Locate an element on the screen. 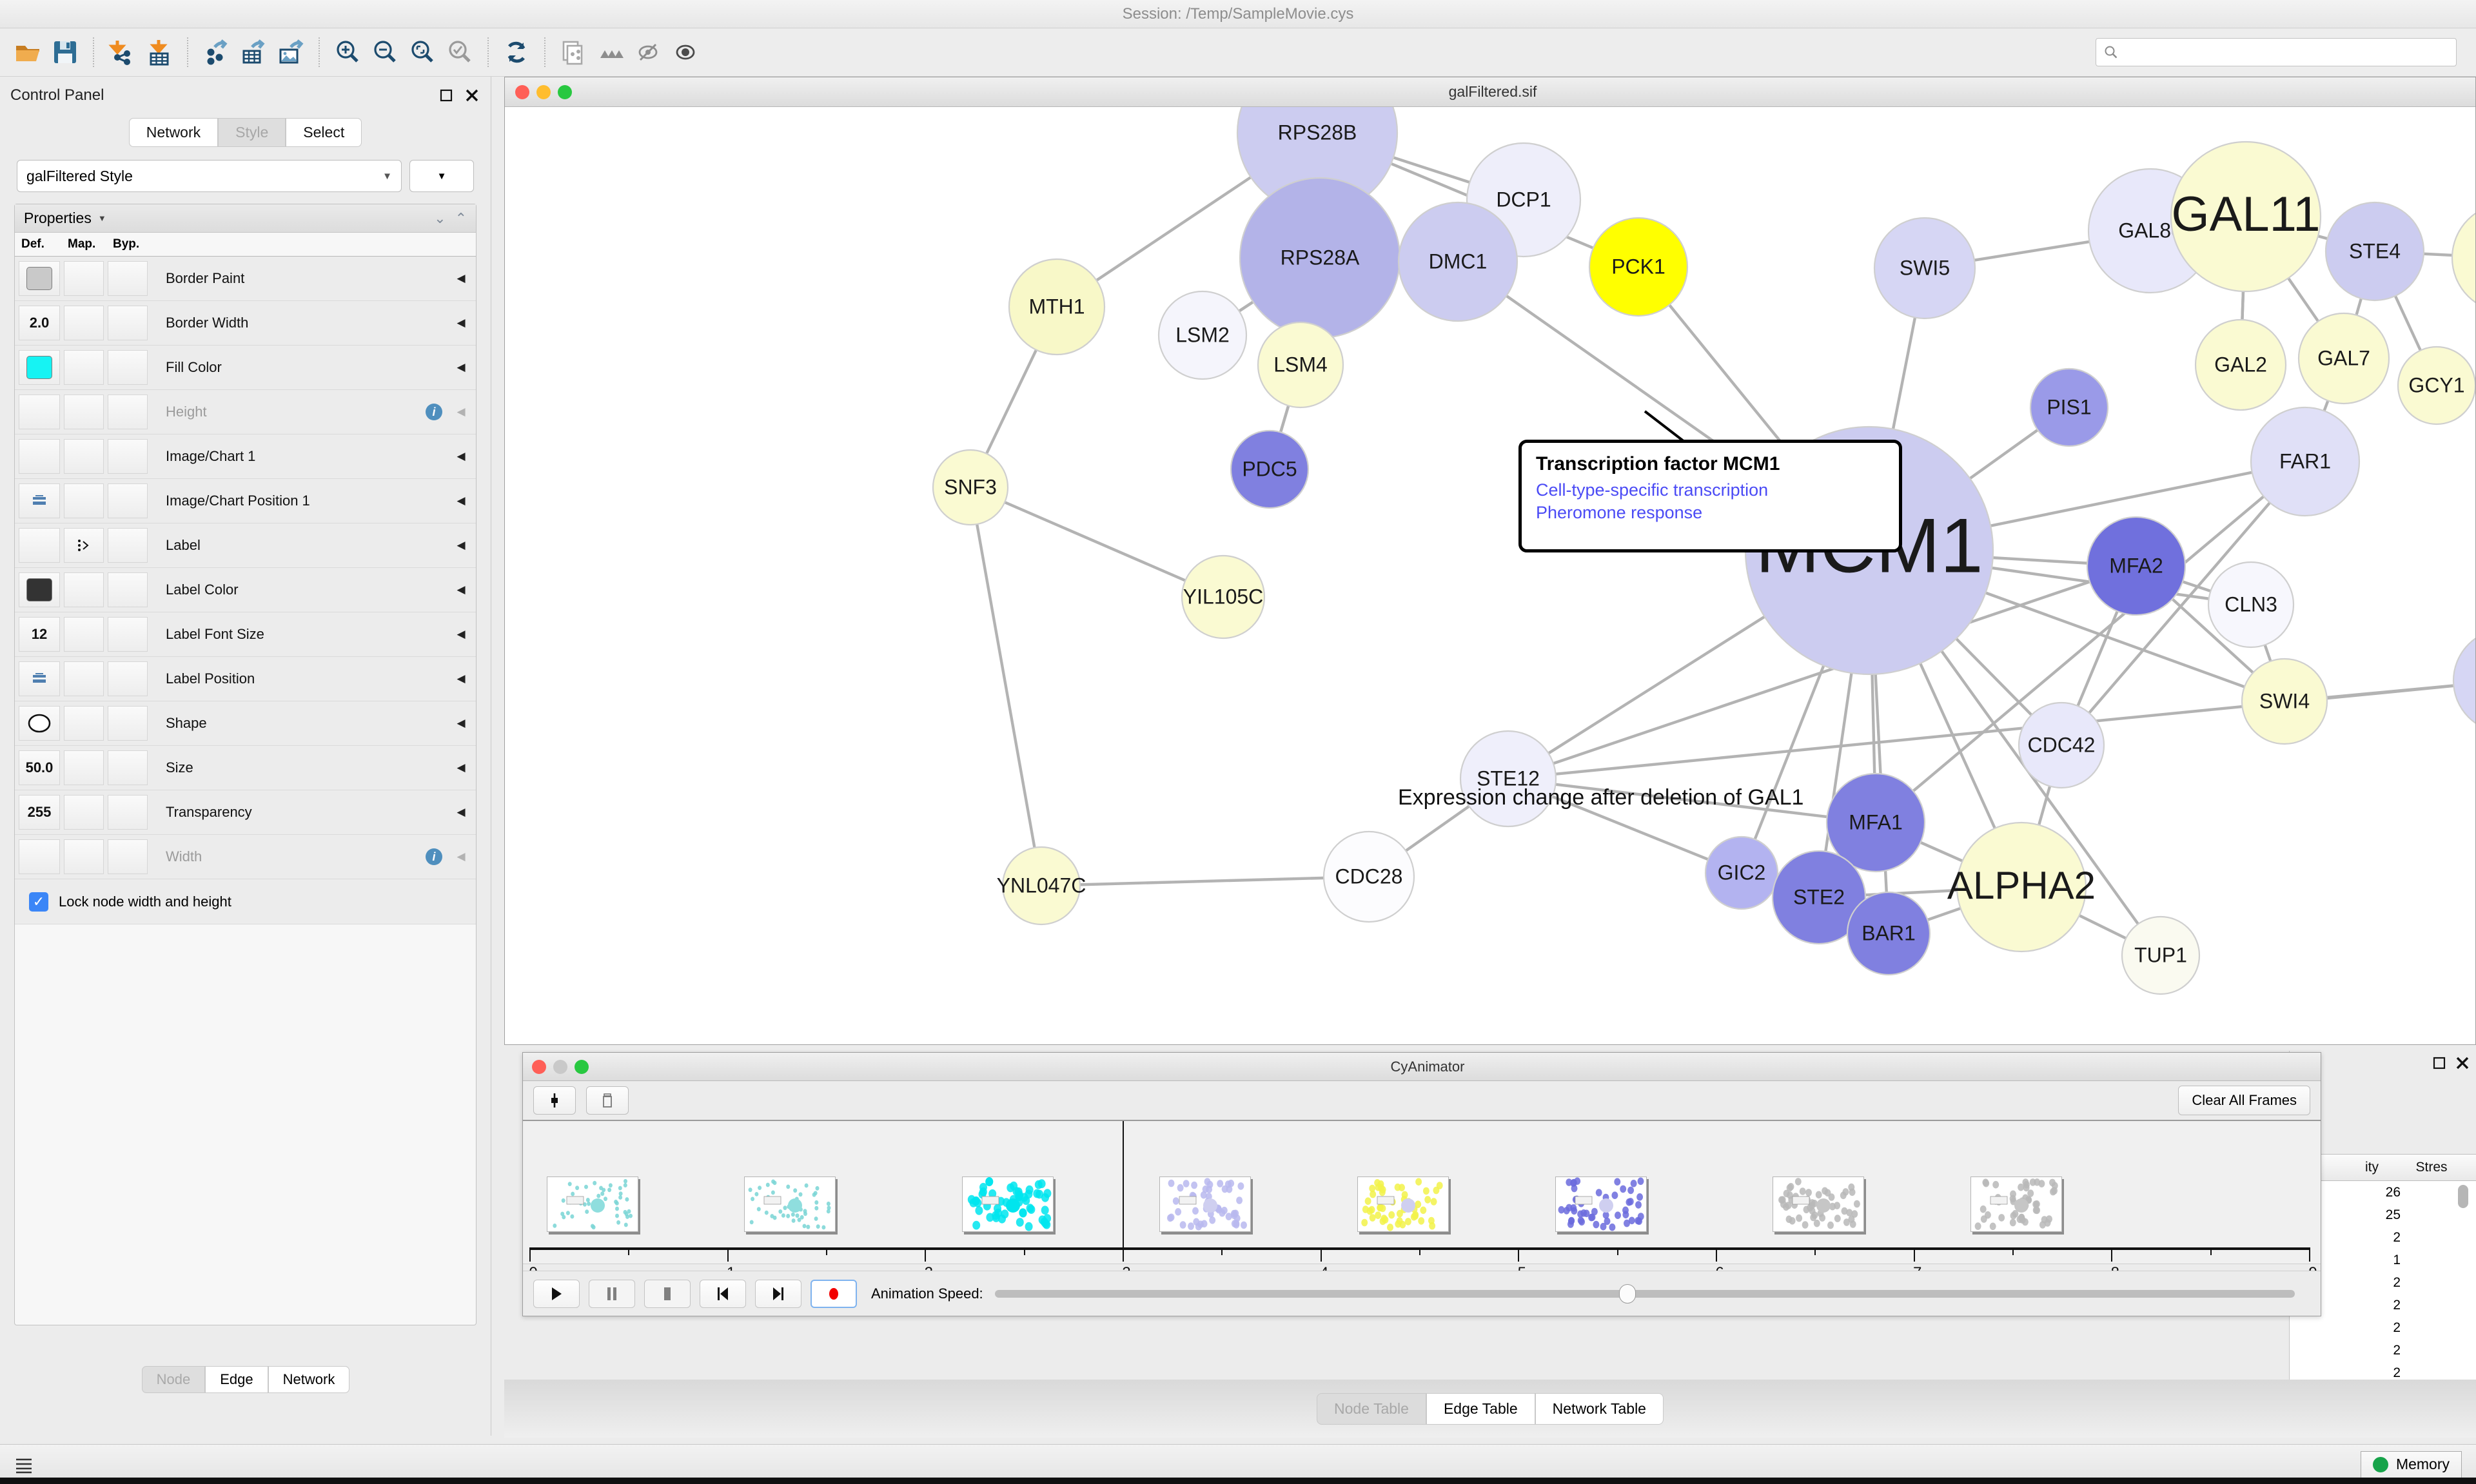  next-frame-button is located at coordinates (778, 1293).